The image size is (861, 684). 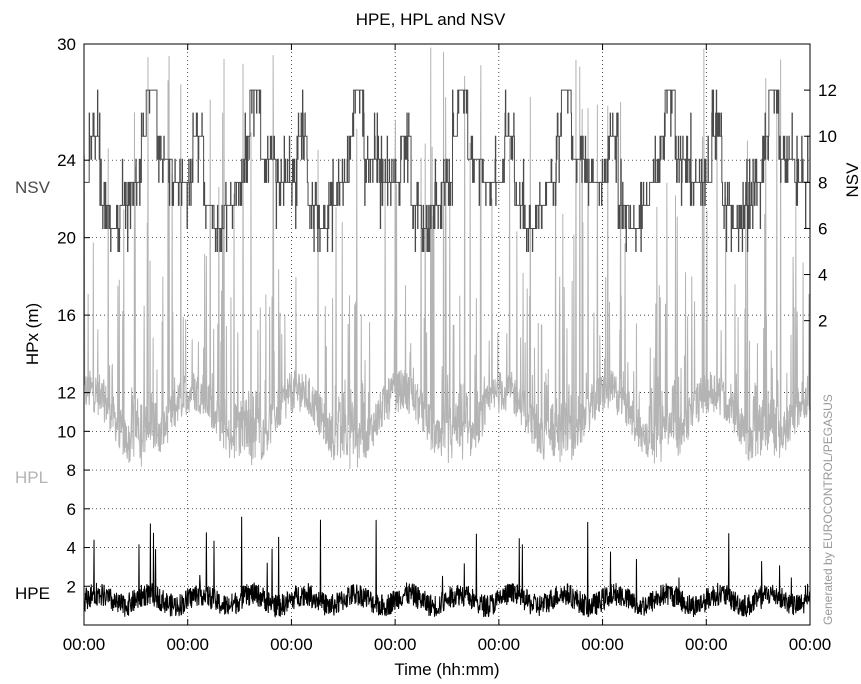 I want to click on x-axis-label: Time (hh:mm), so click(x=446, y=669).